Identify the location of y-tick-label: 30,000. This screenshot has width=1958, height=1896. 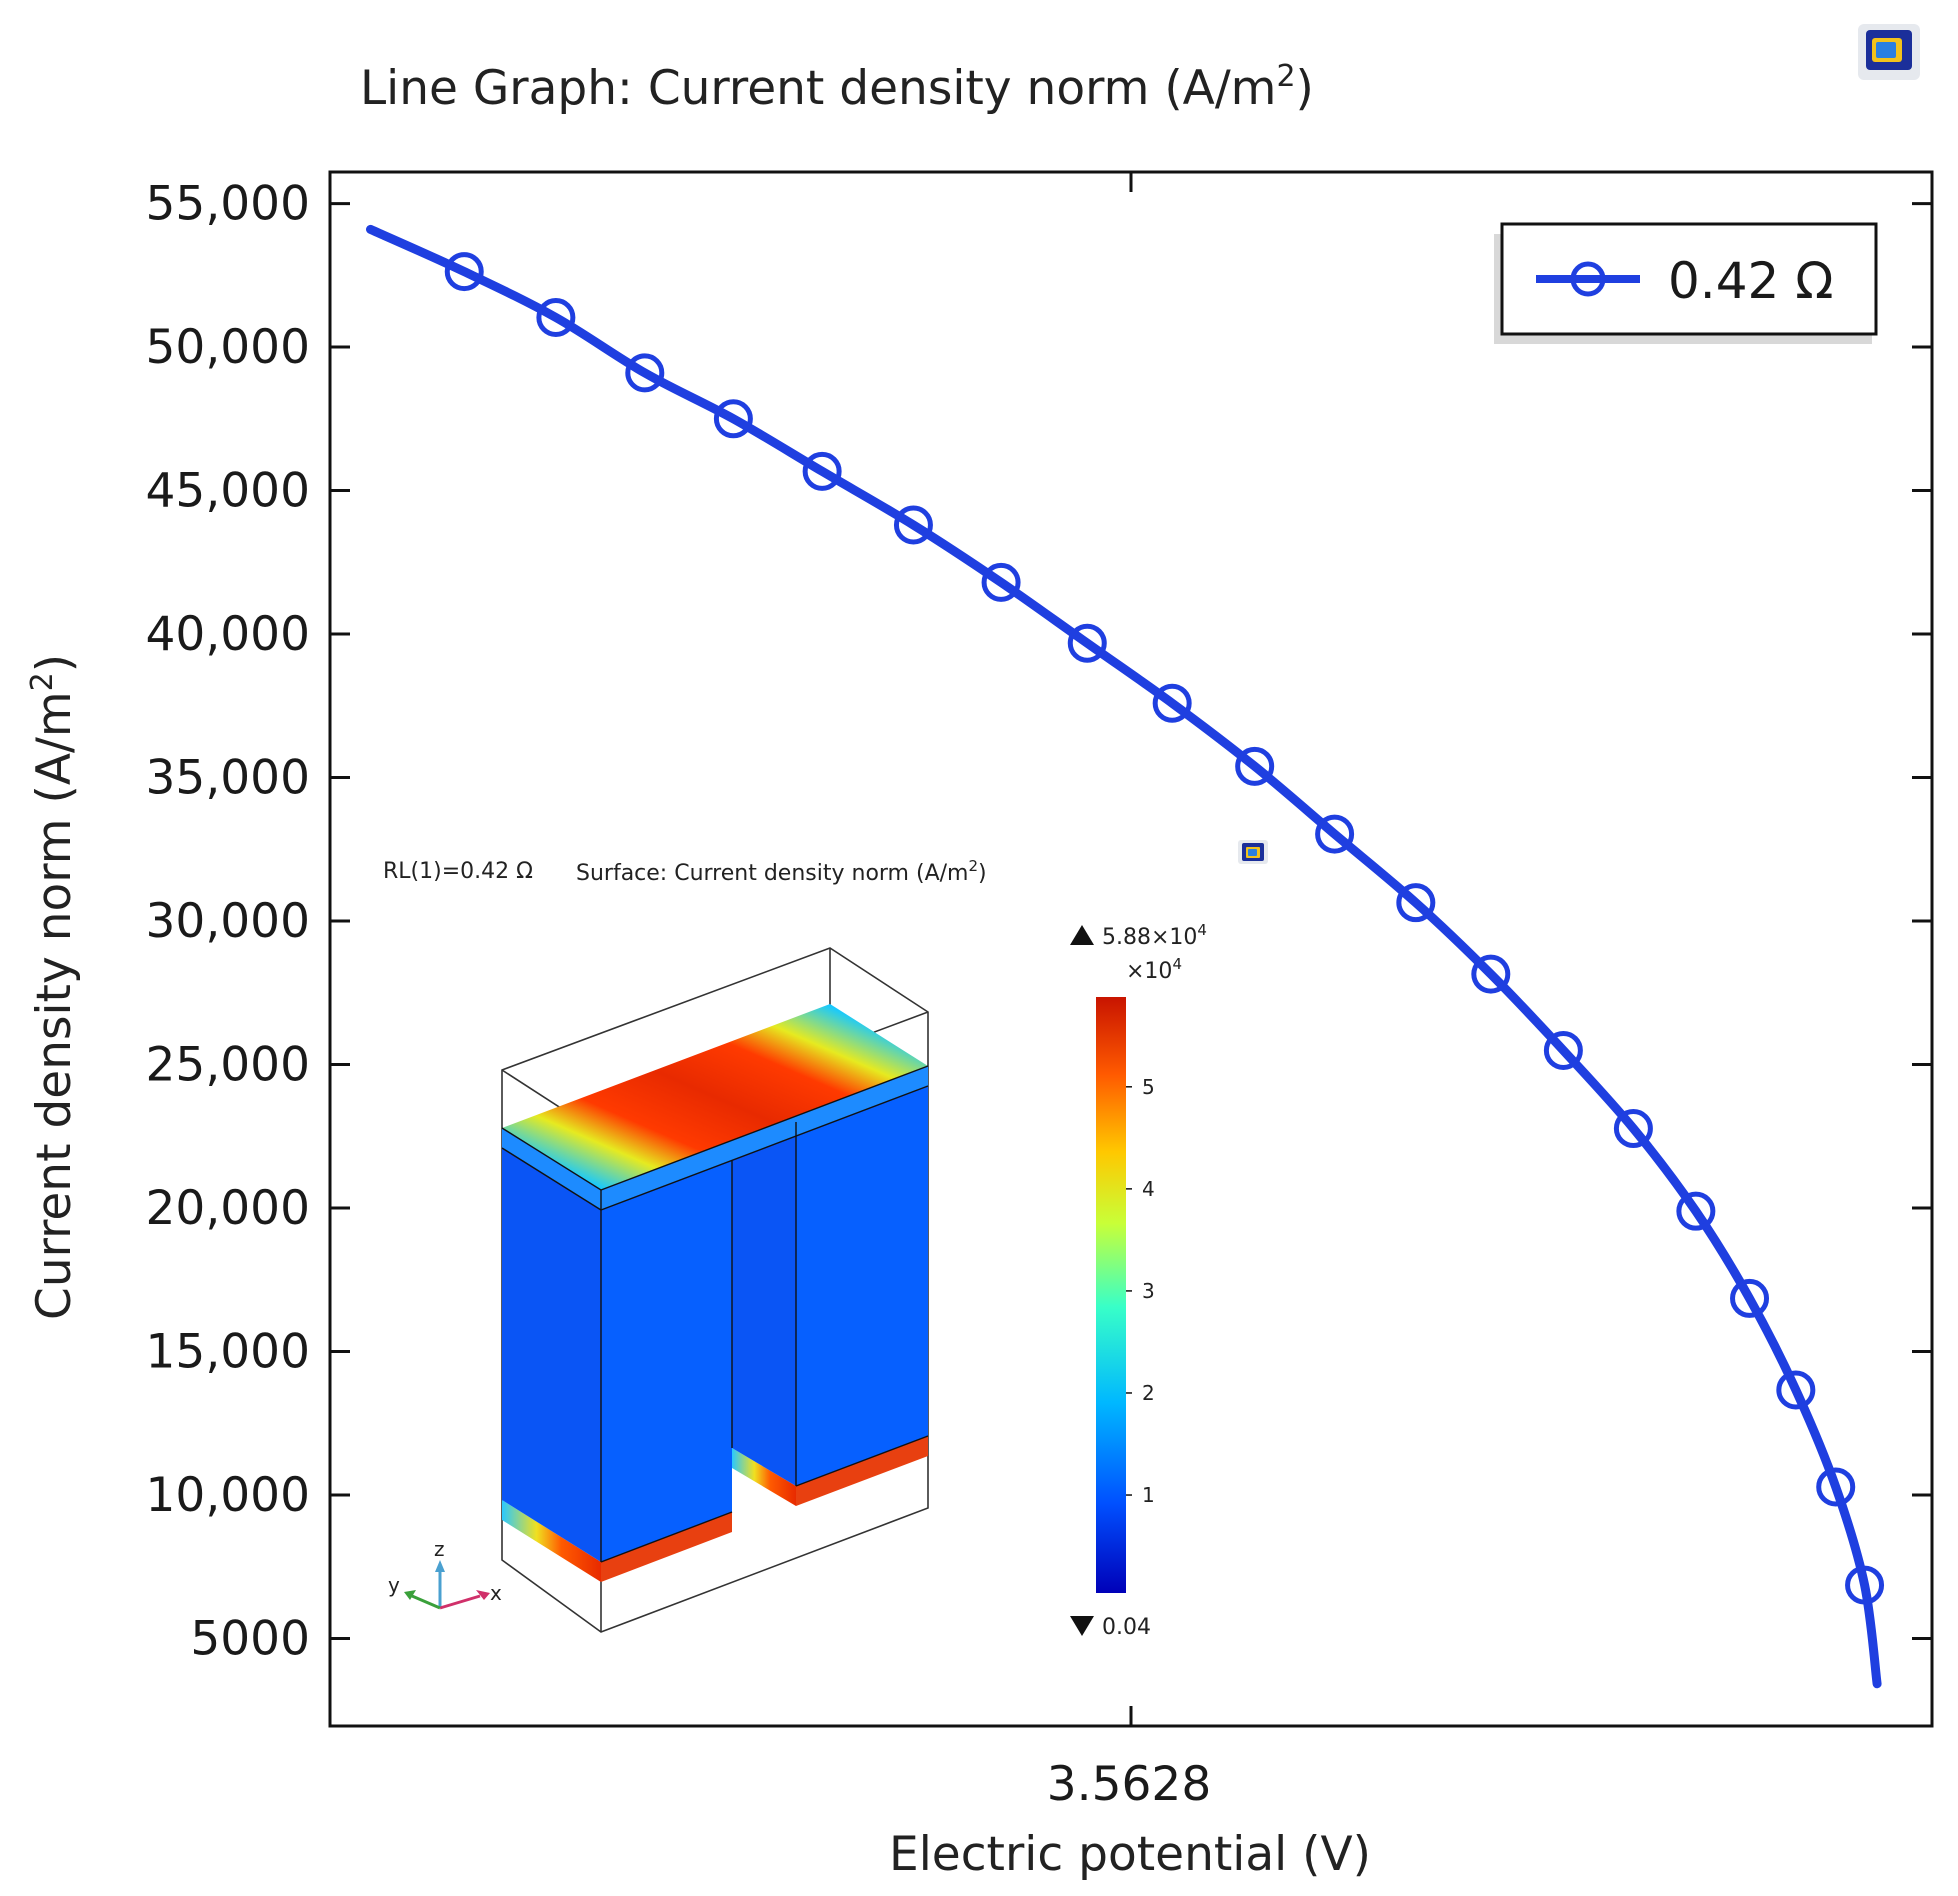
(228, 921).